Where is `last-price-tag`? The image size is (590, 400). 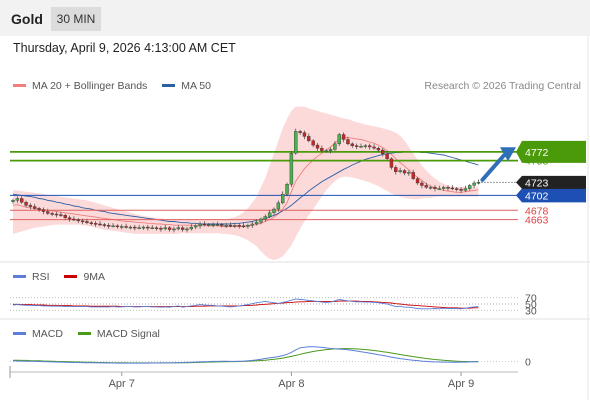 last-price-tag is located at coordinates (551, 182).